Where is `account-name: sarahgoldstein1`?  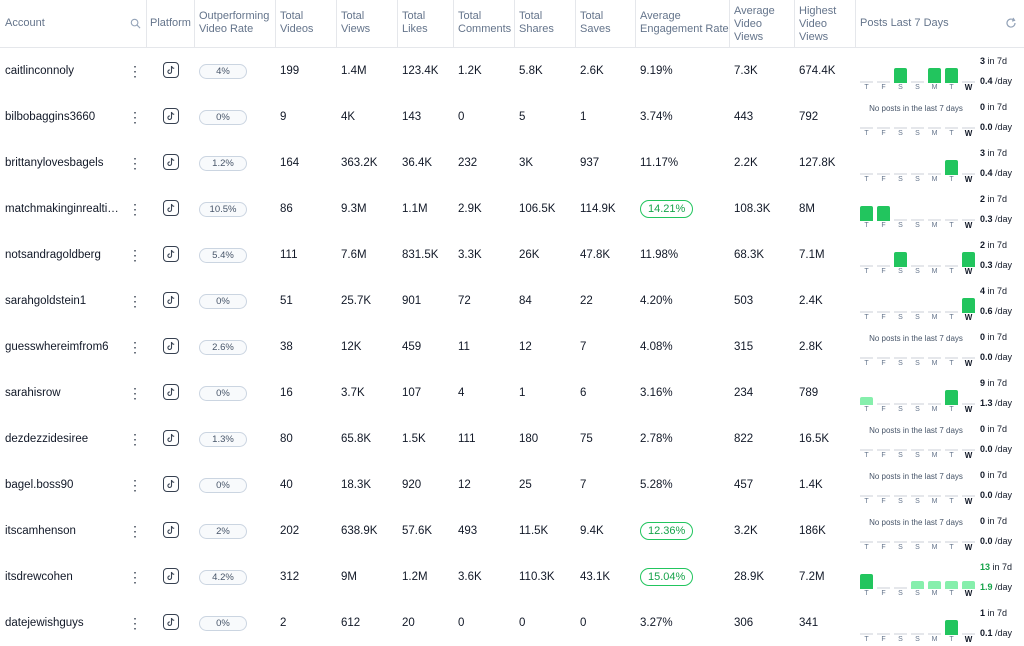
account-name: sarahgoldstein1 is located at coordinates (46, 301).